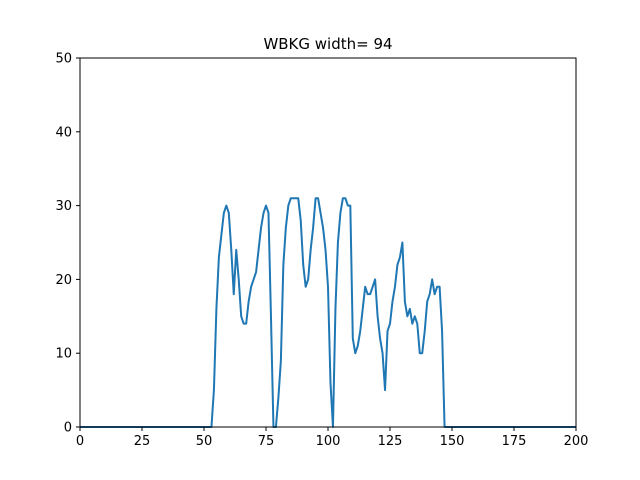  I want to click on y-tick-label: 20, so click(63, 280).